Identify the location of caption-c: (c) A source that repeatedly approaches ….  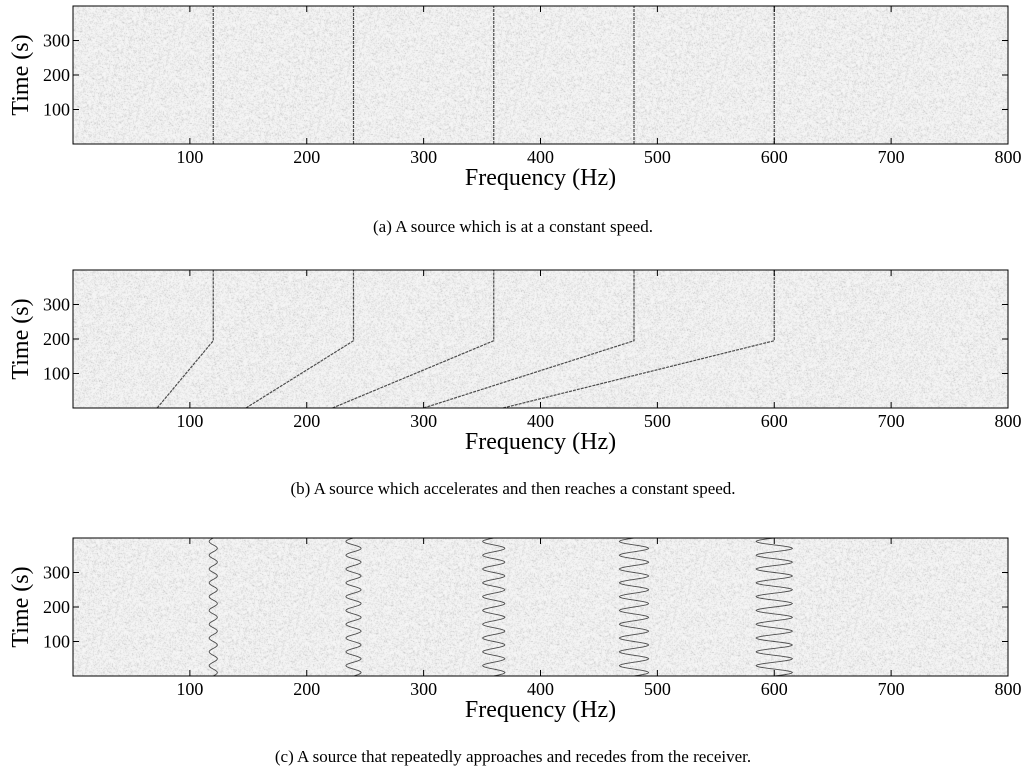
(513, 757).